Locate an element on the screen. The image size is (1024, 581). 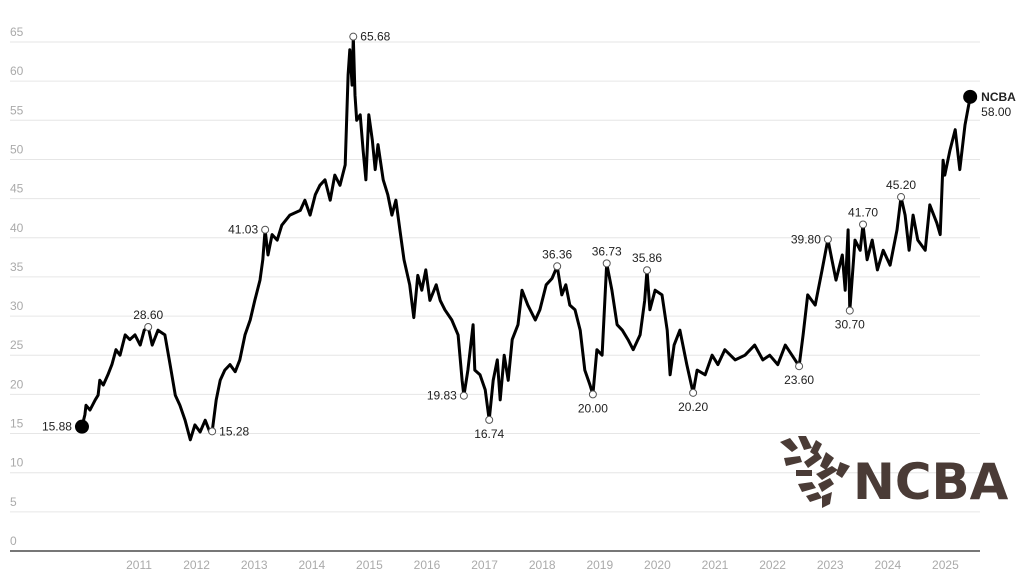
x-tick-label: 2023 is located at coordinates (830, 565).